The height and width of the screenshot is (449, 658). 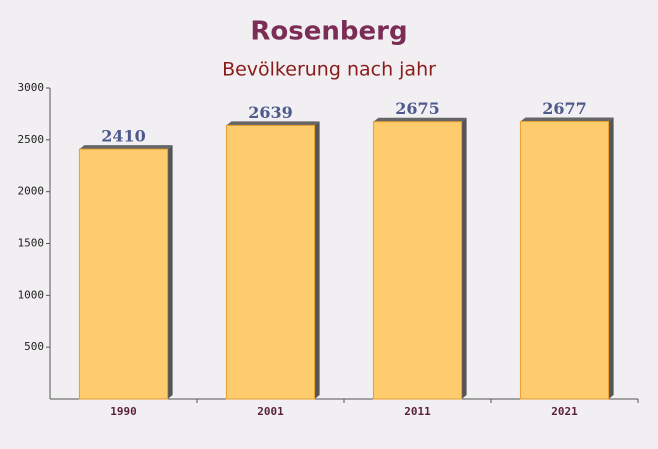 I want to click on x-tick-label: 2011, so click(x=417, y=411).